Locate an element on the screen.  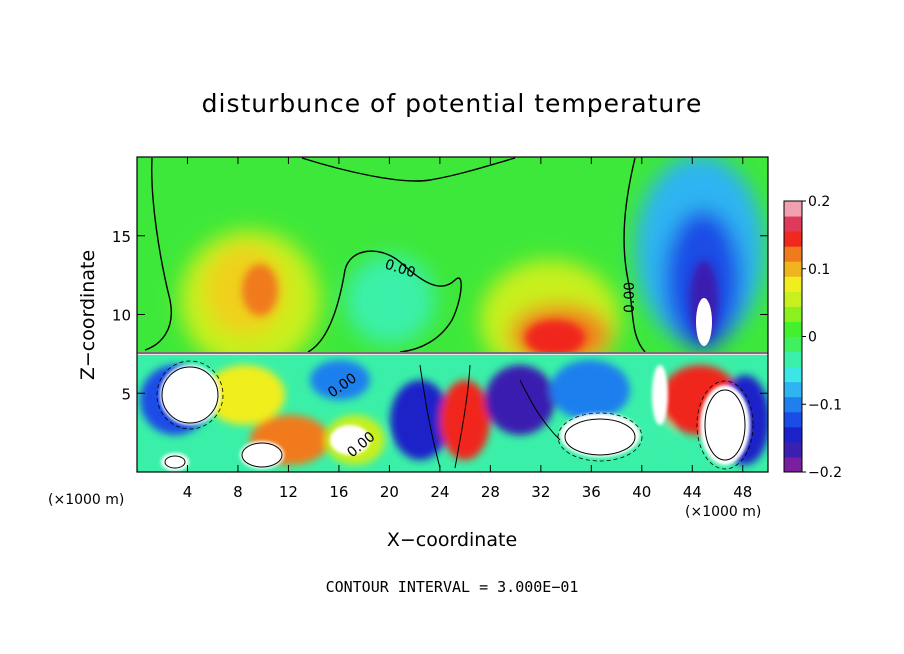
x-tick-label: 16 is located at coordinates (338, 492).